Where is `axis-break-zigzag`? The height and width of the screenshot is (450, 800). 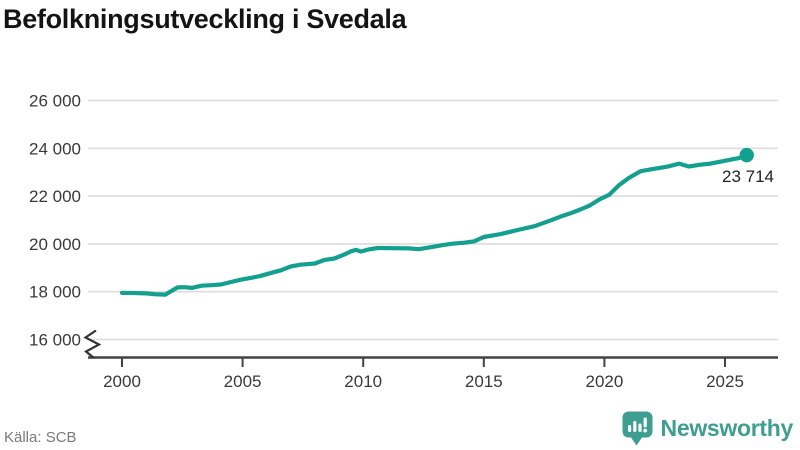
axis-break-zigzag is located at coordinates (92, 344).